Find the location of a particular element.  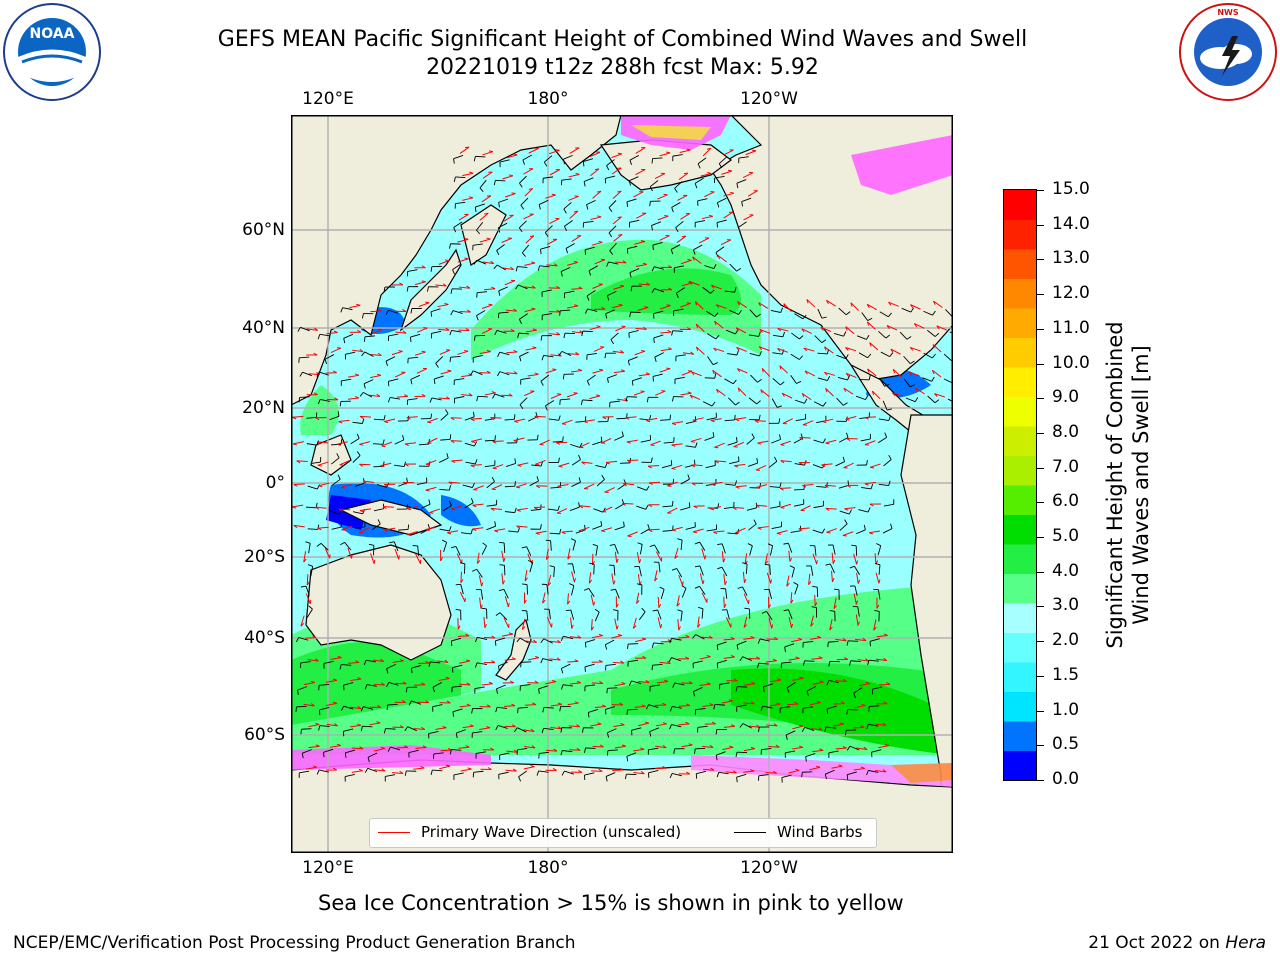

colorbar-tick-label: 11.0 is located at coordinates (1071, 327).